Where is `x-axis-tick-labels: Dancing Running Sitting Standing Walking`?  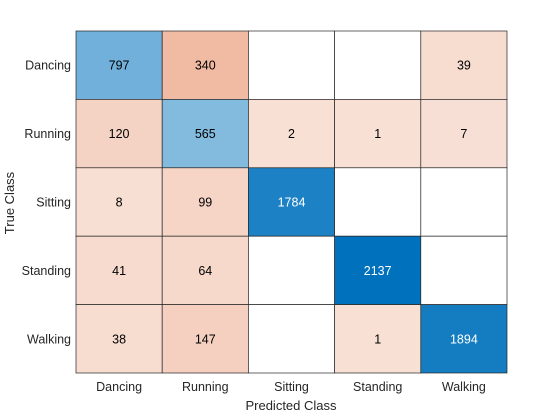
x-axis-tick-labels: Dancing Running Sitting Standing Walking is located at coordinates (291, 387).